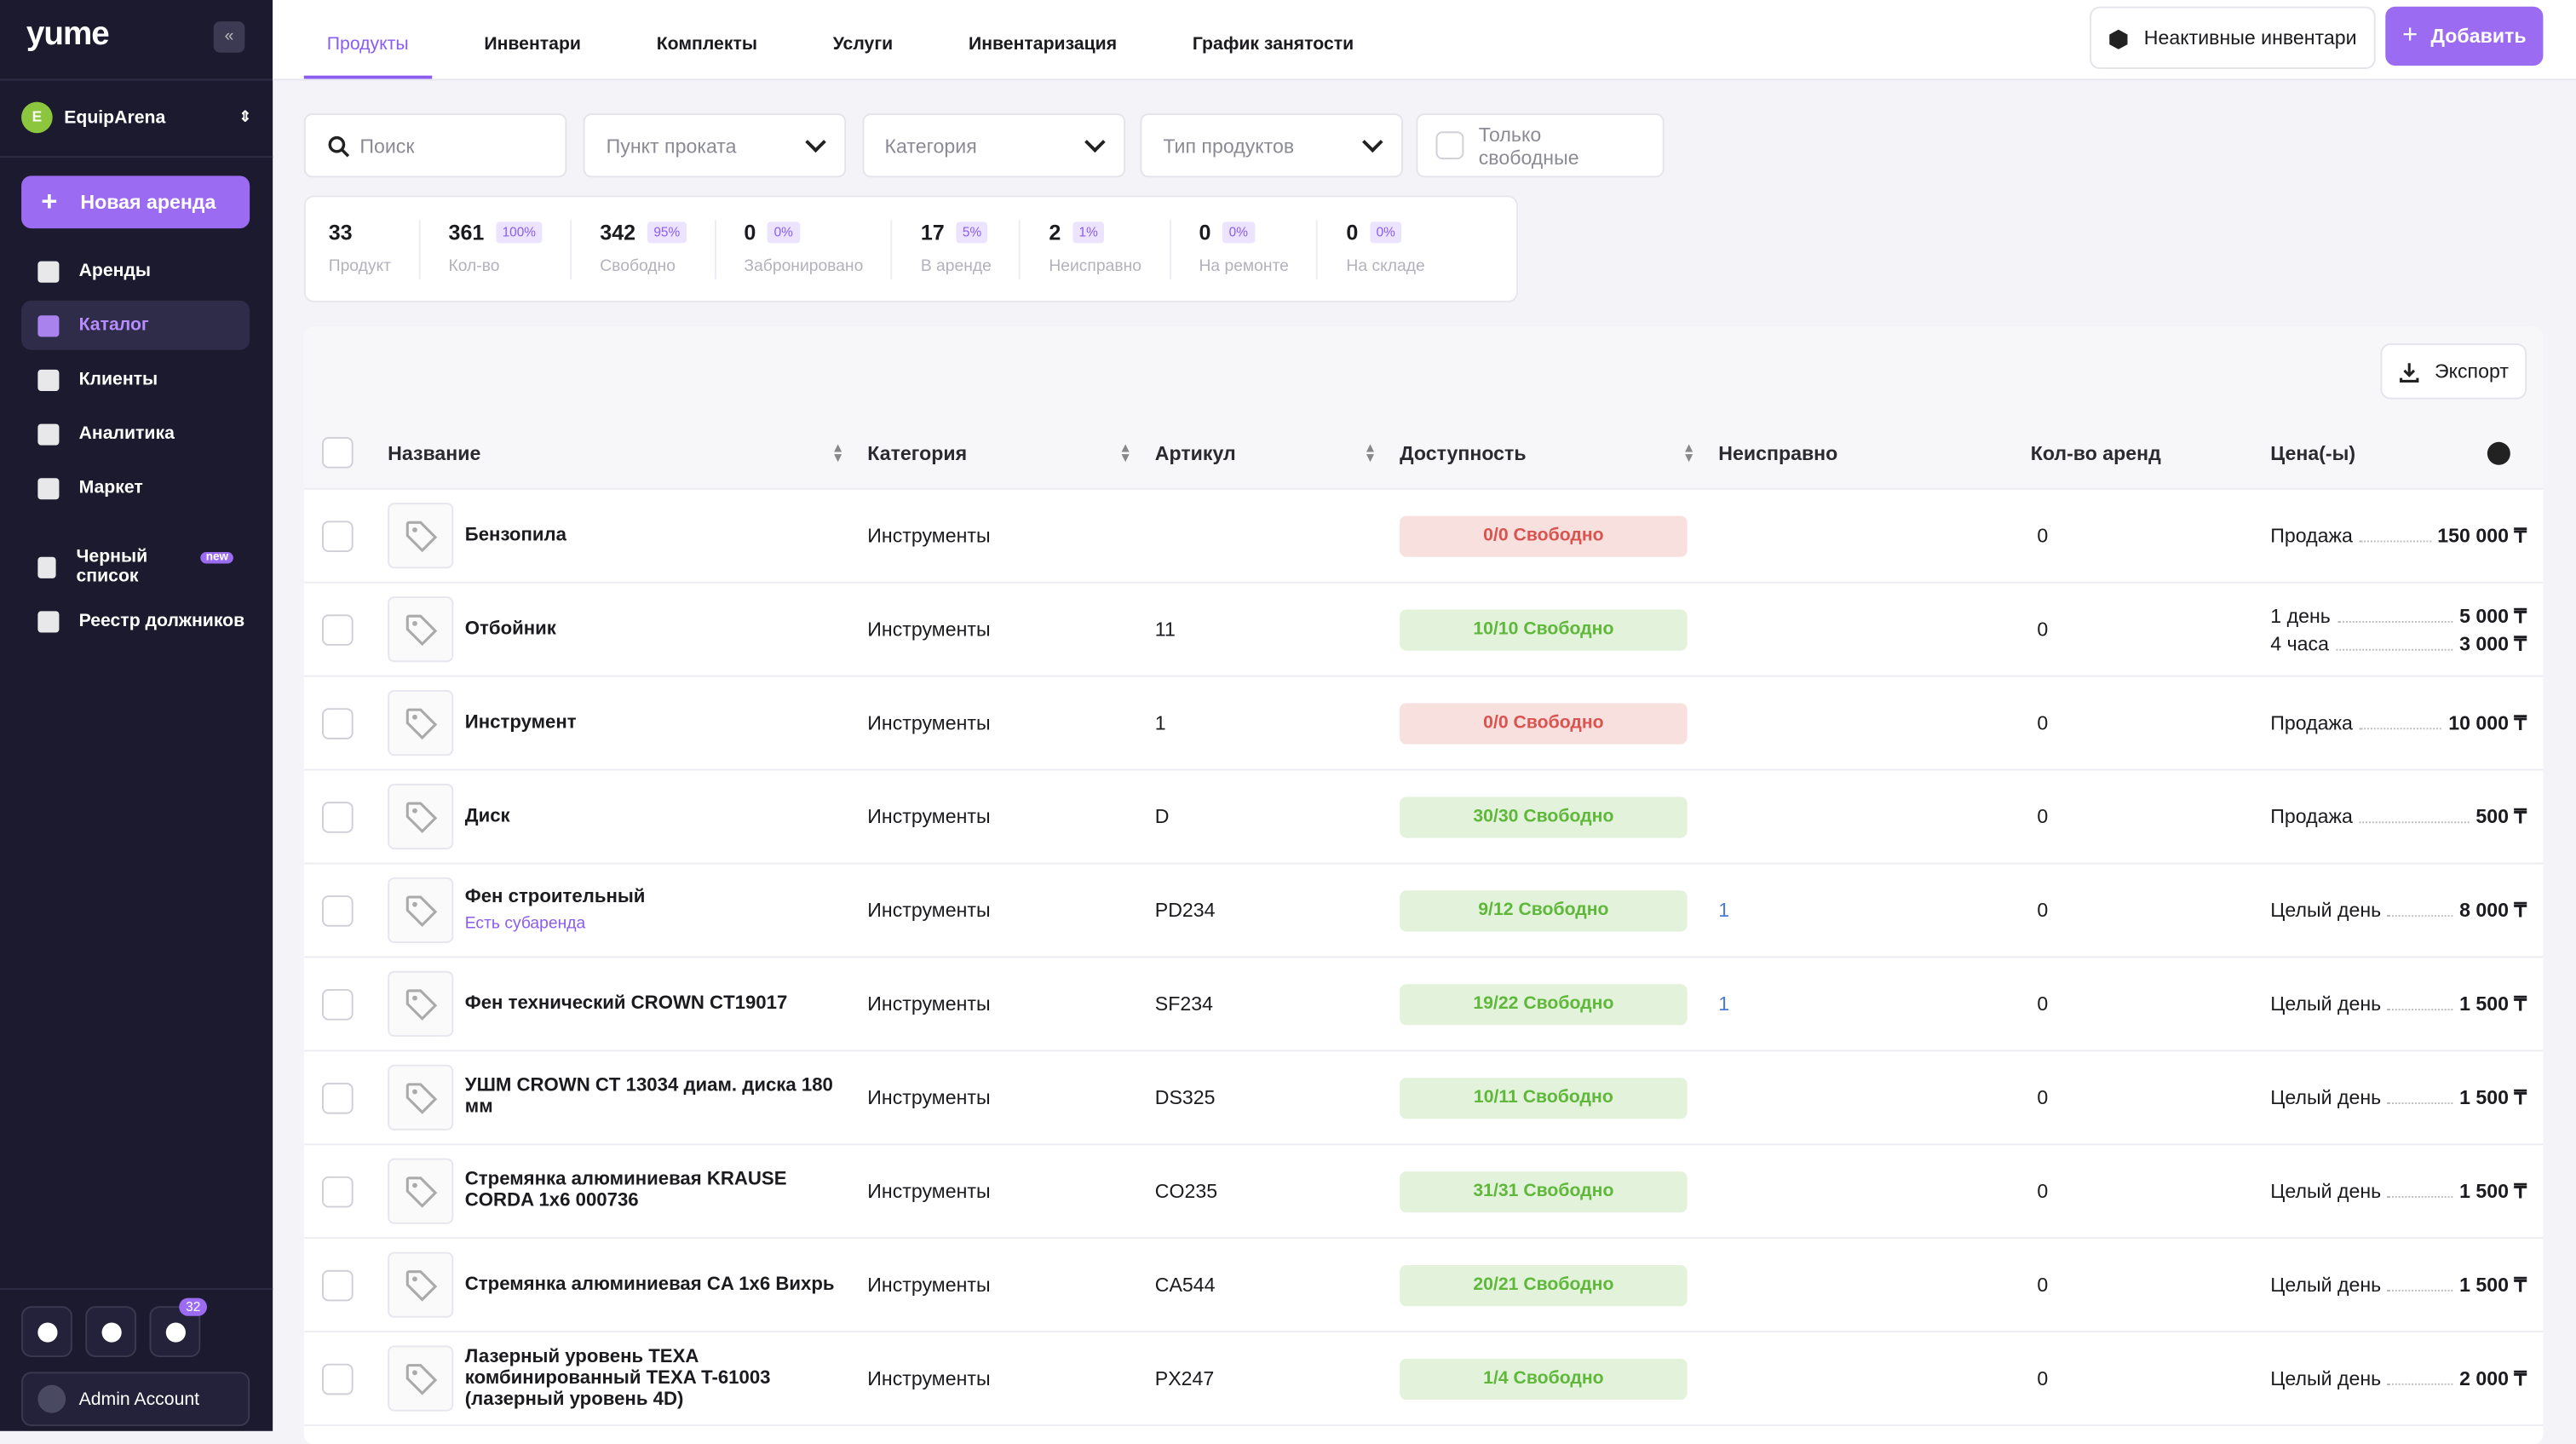 The height and width of the screenshot is (1444, 2576). I want to click on nav-item: Реестр должников, so click(136, 621).